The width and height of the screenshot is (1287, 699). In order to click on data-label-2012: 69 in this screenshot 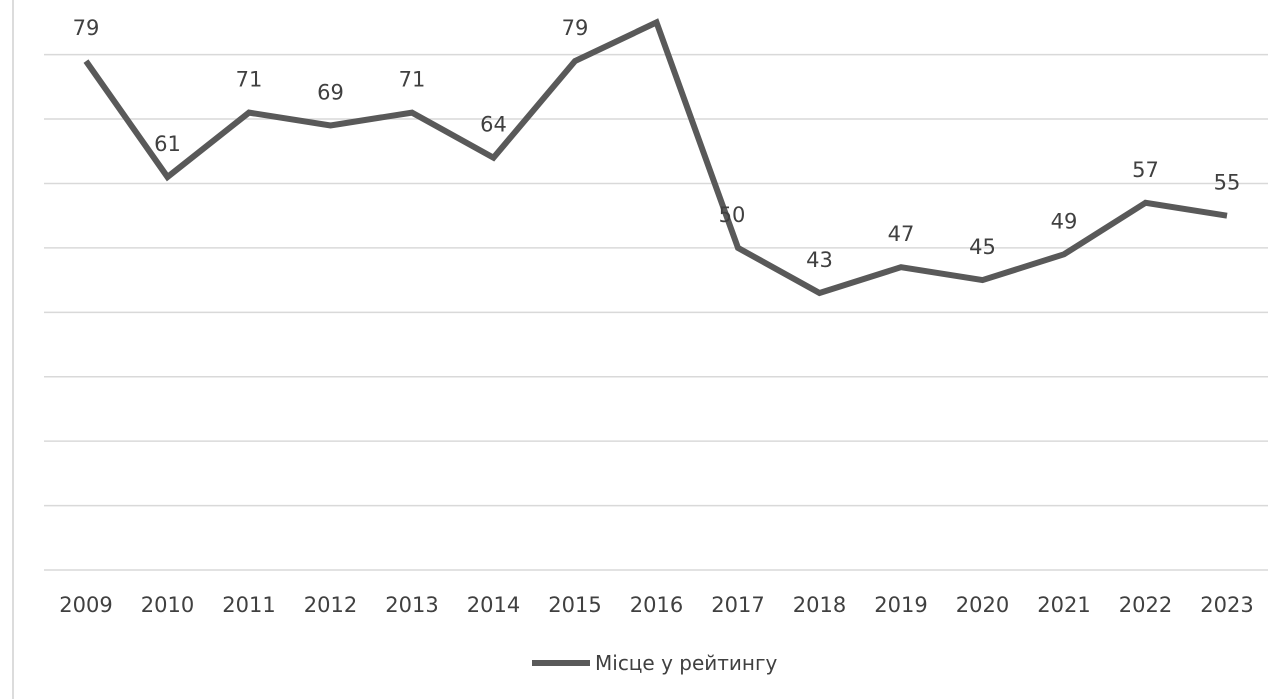, I will do `click(330, 93)`.